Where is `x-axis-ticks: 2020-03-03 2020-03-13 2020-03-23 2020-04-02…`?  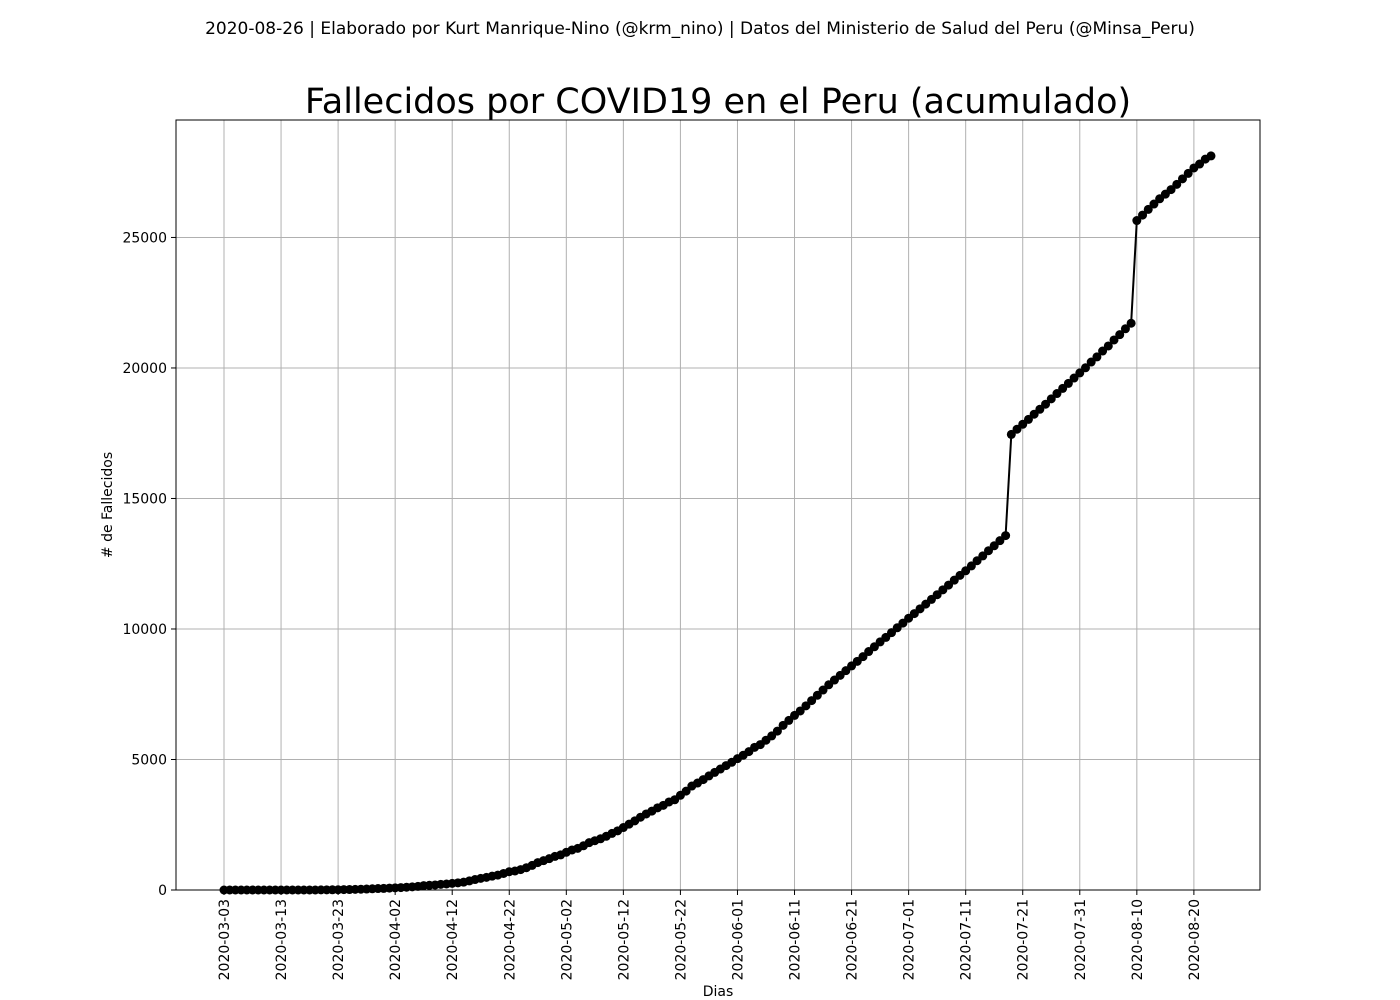
x-axis-ticks: 2020-03-03 2020-03-13 2020-03-23 2020-04-02… is located at coordinates (710, 935).